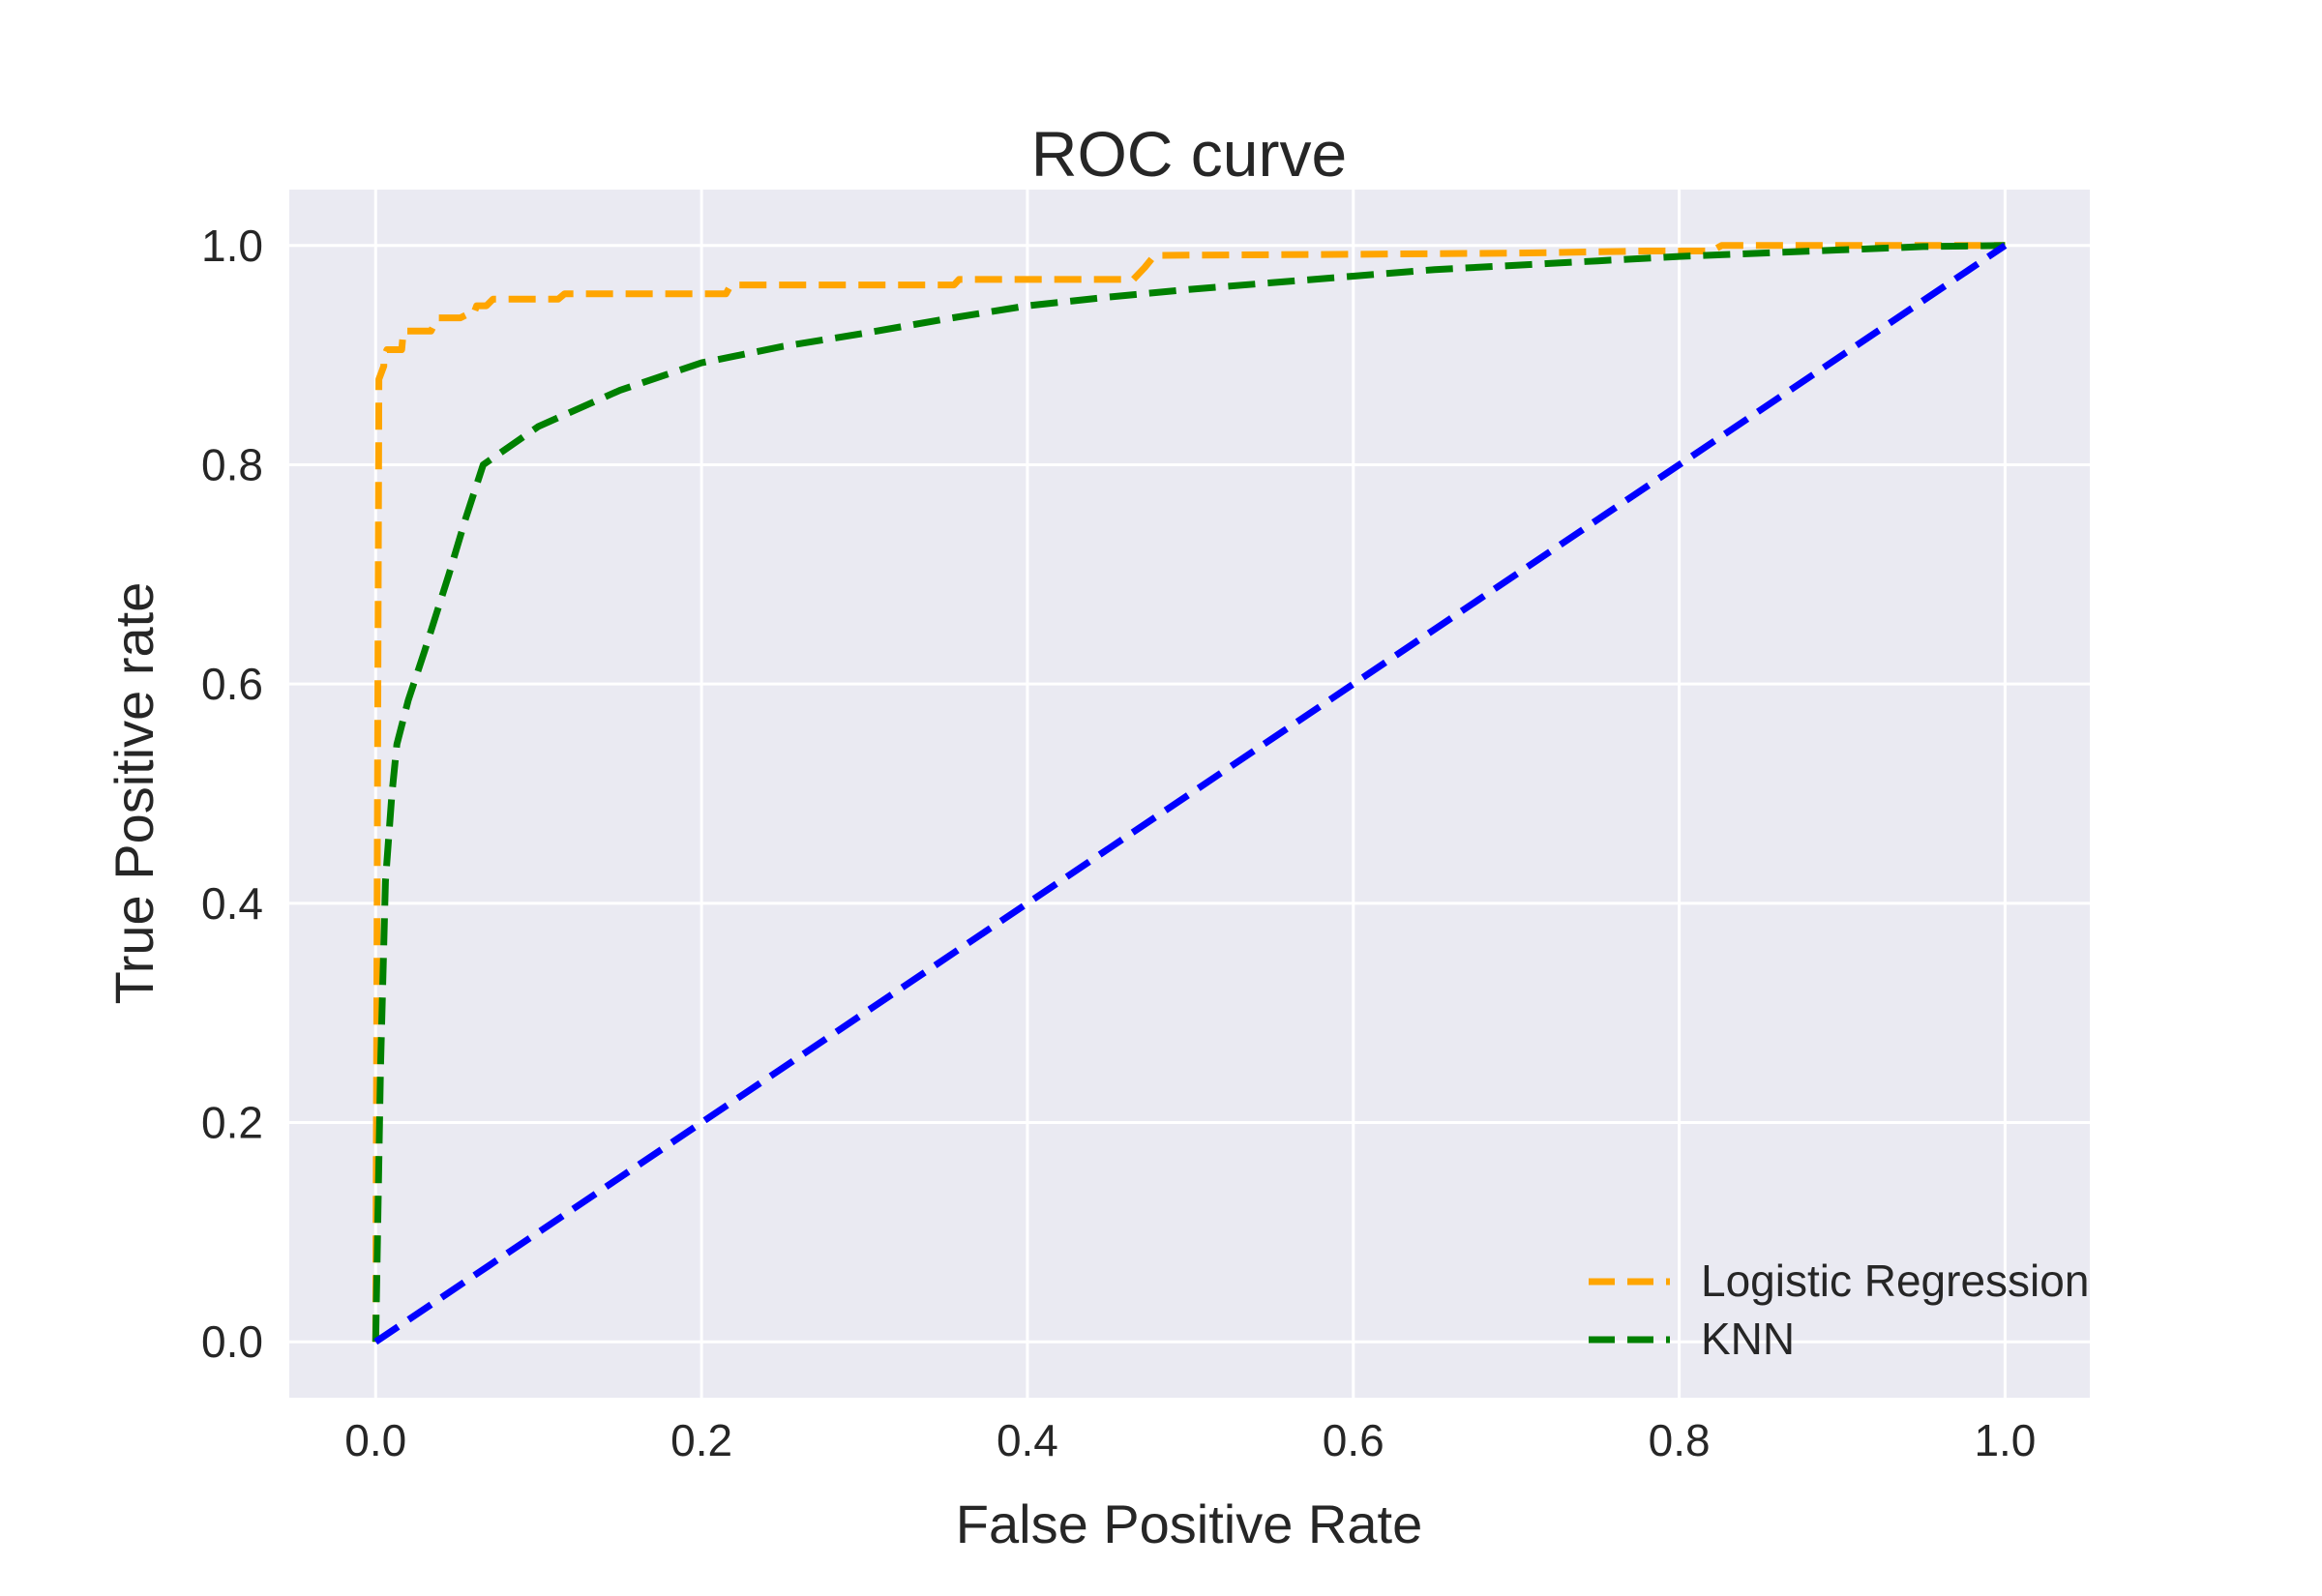 The height and width of the screenshot is (1596, 2322). Describe the element at coordinates (1189, 154) in the screenshot. I see `chart-title: ROC curve` at that location.